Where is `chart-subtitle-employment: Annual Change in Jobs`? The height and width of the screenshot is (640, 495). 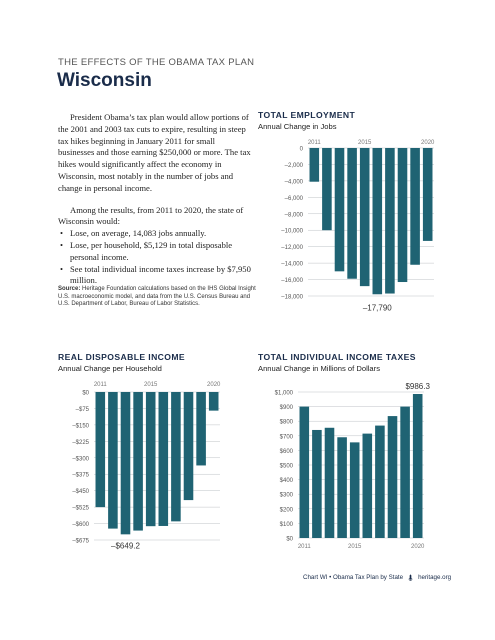 chart-subtitle-employment: Annual Change in Jobs is located at coordinates (297, 126).